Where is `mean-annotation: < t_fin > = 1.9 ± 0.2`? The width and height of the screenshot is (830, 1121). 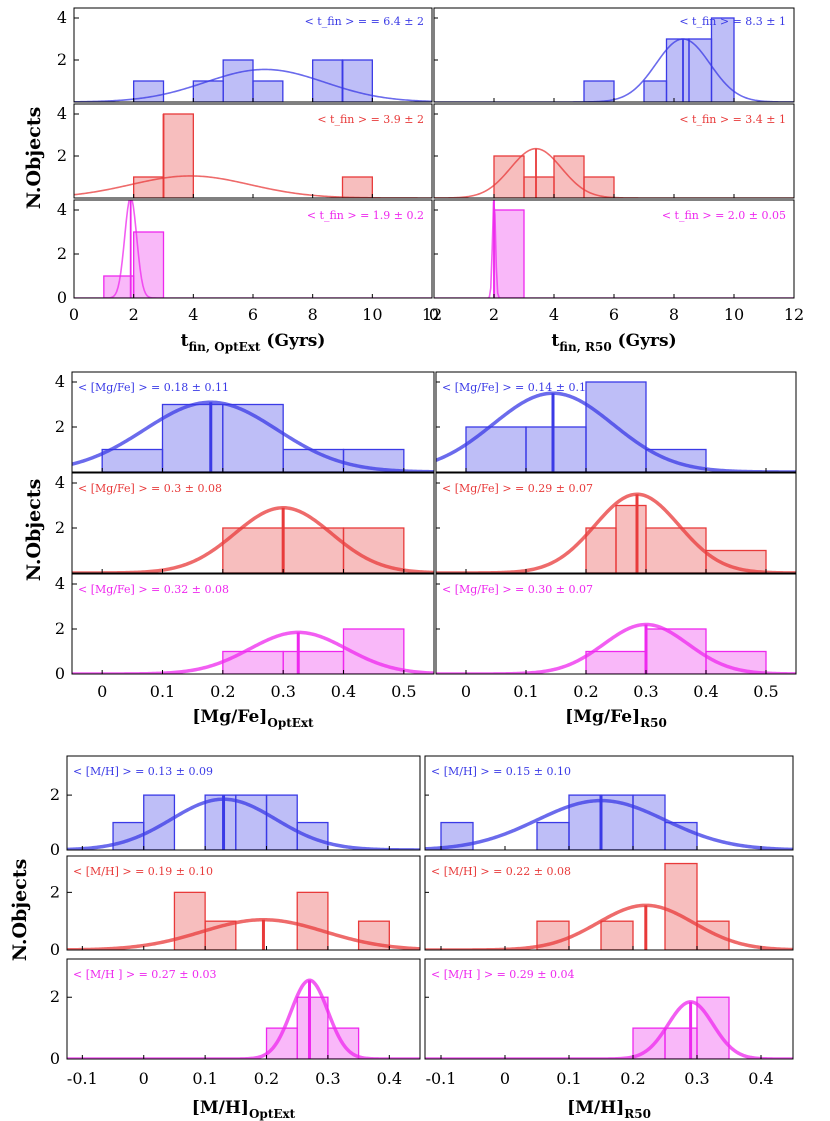 mean-annotation: < t_fin > = 1.9 ± 0.2 is located at coordinates (365, 215).